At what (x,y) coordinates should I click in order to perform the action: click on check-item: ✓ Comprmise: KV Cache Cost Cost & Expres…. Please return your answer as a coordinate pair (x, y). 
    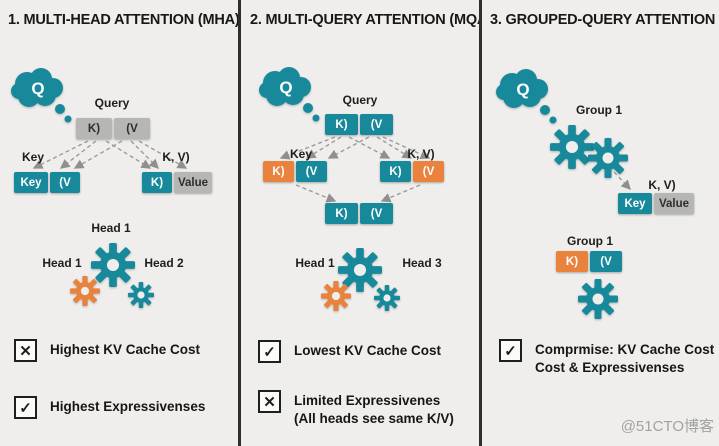
    Looking at the image, I should click on (606, 358).